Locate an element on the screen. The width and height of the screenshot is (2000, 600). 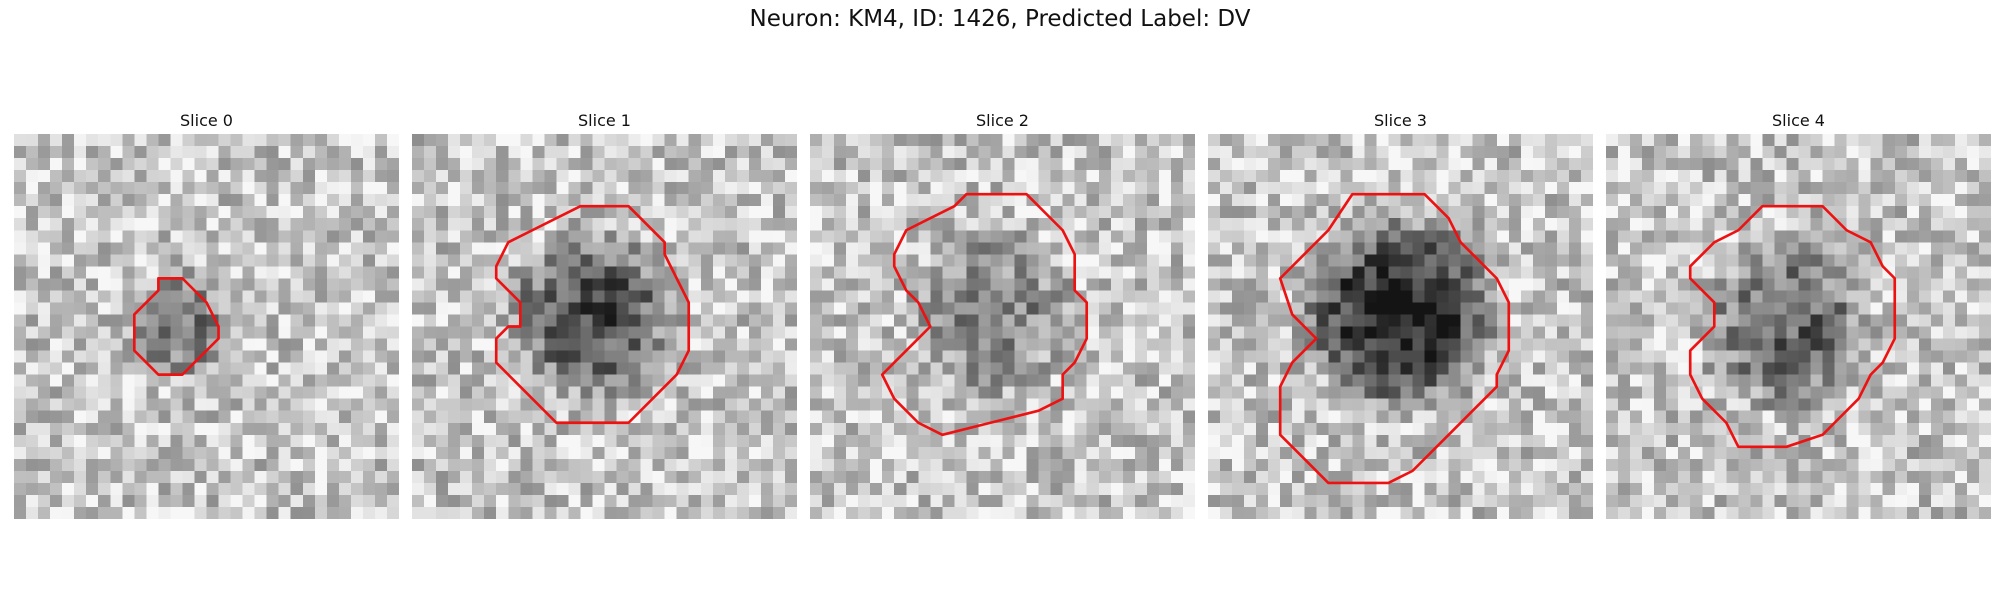
slice-title: Slice 3 is located at coordinates (1400, 120).